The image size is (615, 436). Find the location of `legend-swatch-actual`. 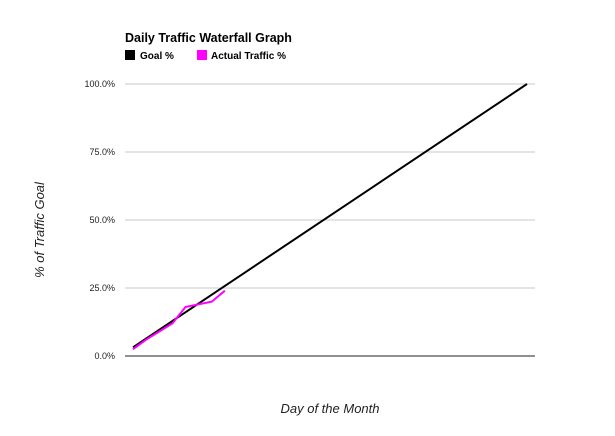

legend-swatch-actual is located at coordinates (202, 55).